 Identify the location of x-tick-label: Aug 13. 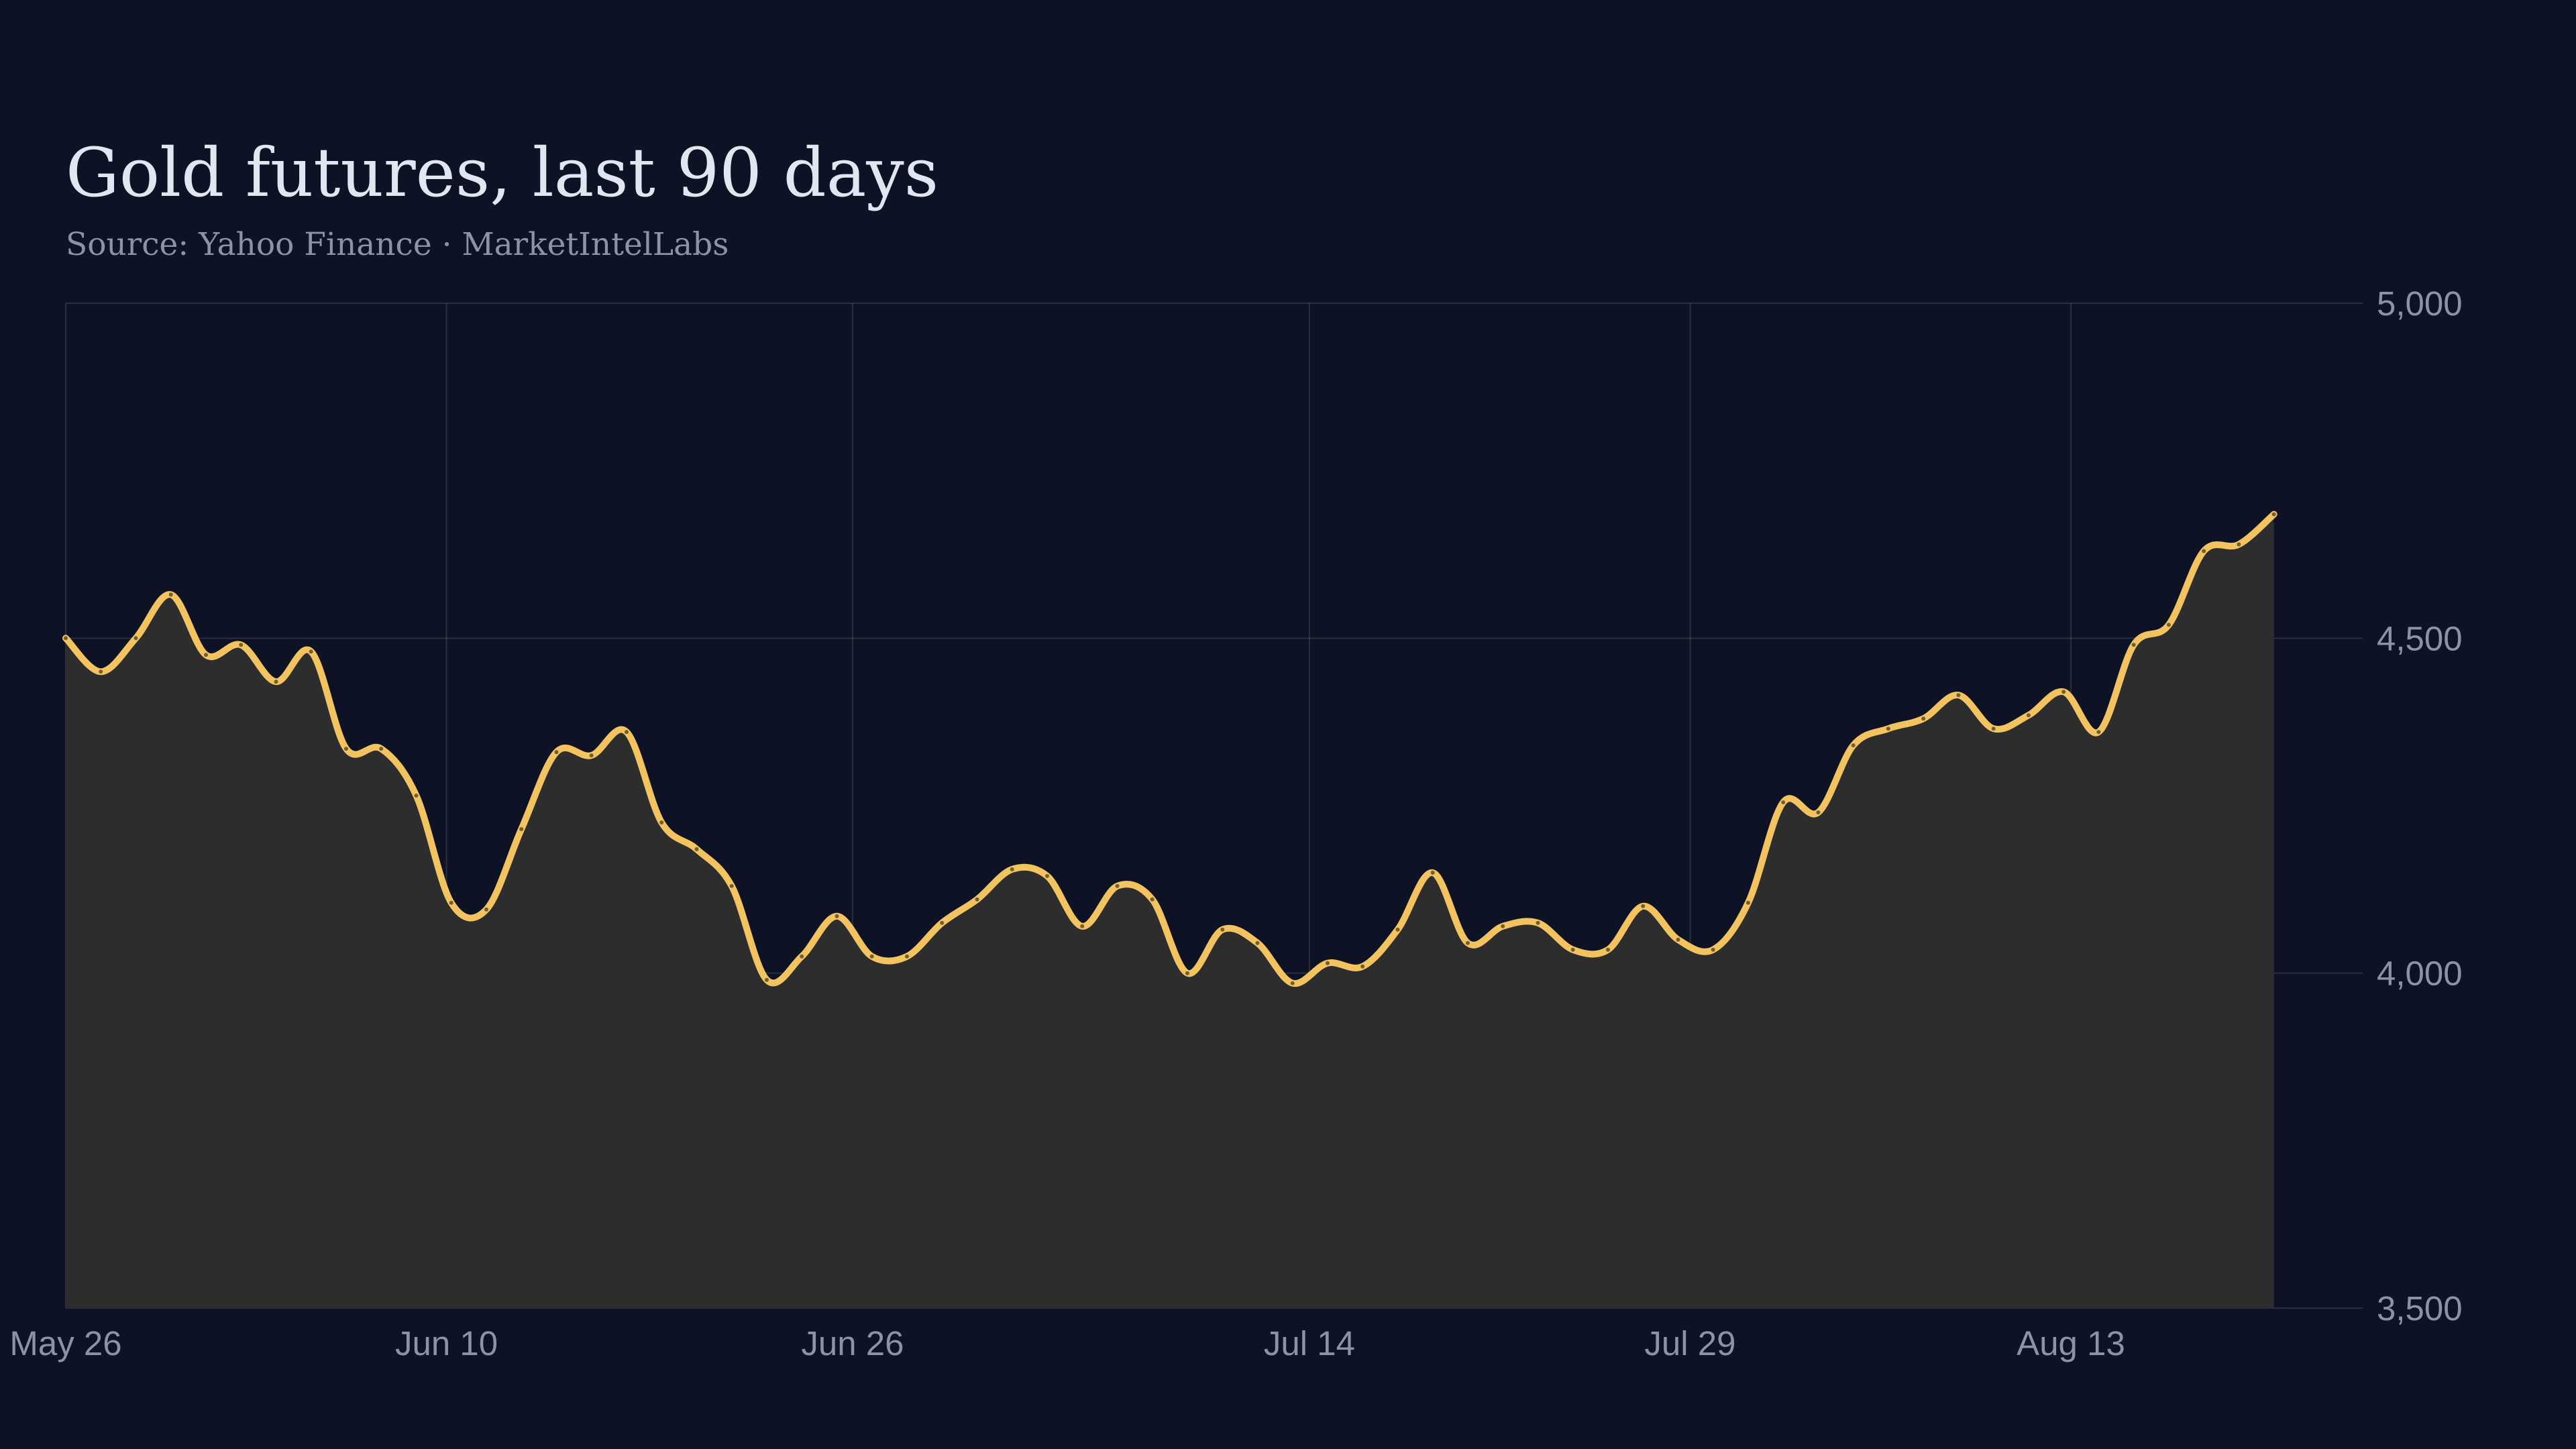
(2071, 1343).